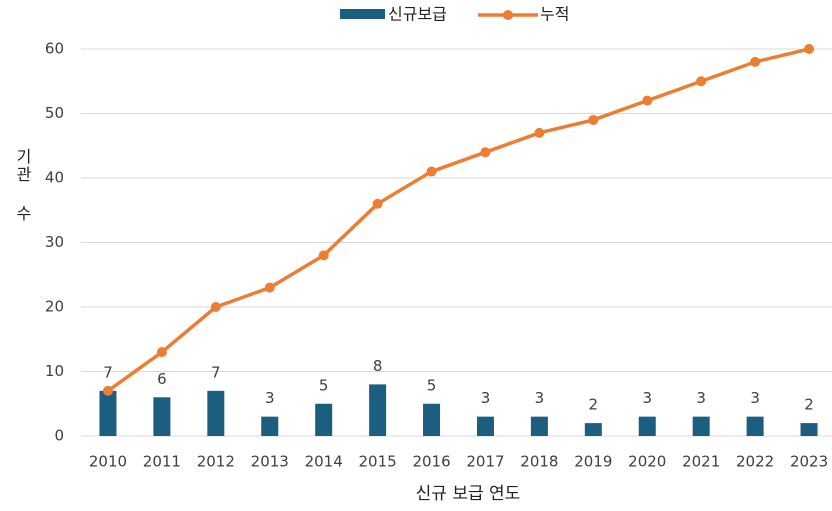  What do you see at coordinates (54, 307) in the screenshot?
I see `y-tick-label: 20` at bounding box center [54, 307].